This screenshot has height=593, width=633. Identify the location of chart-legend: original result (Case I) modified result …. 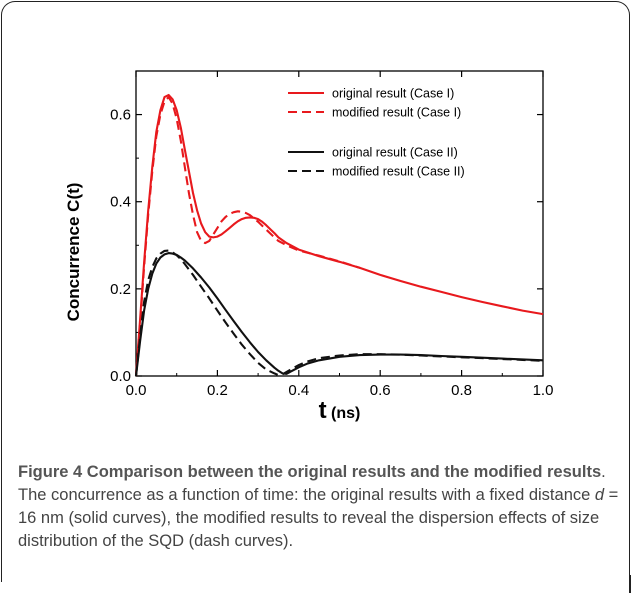
(386, 132).